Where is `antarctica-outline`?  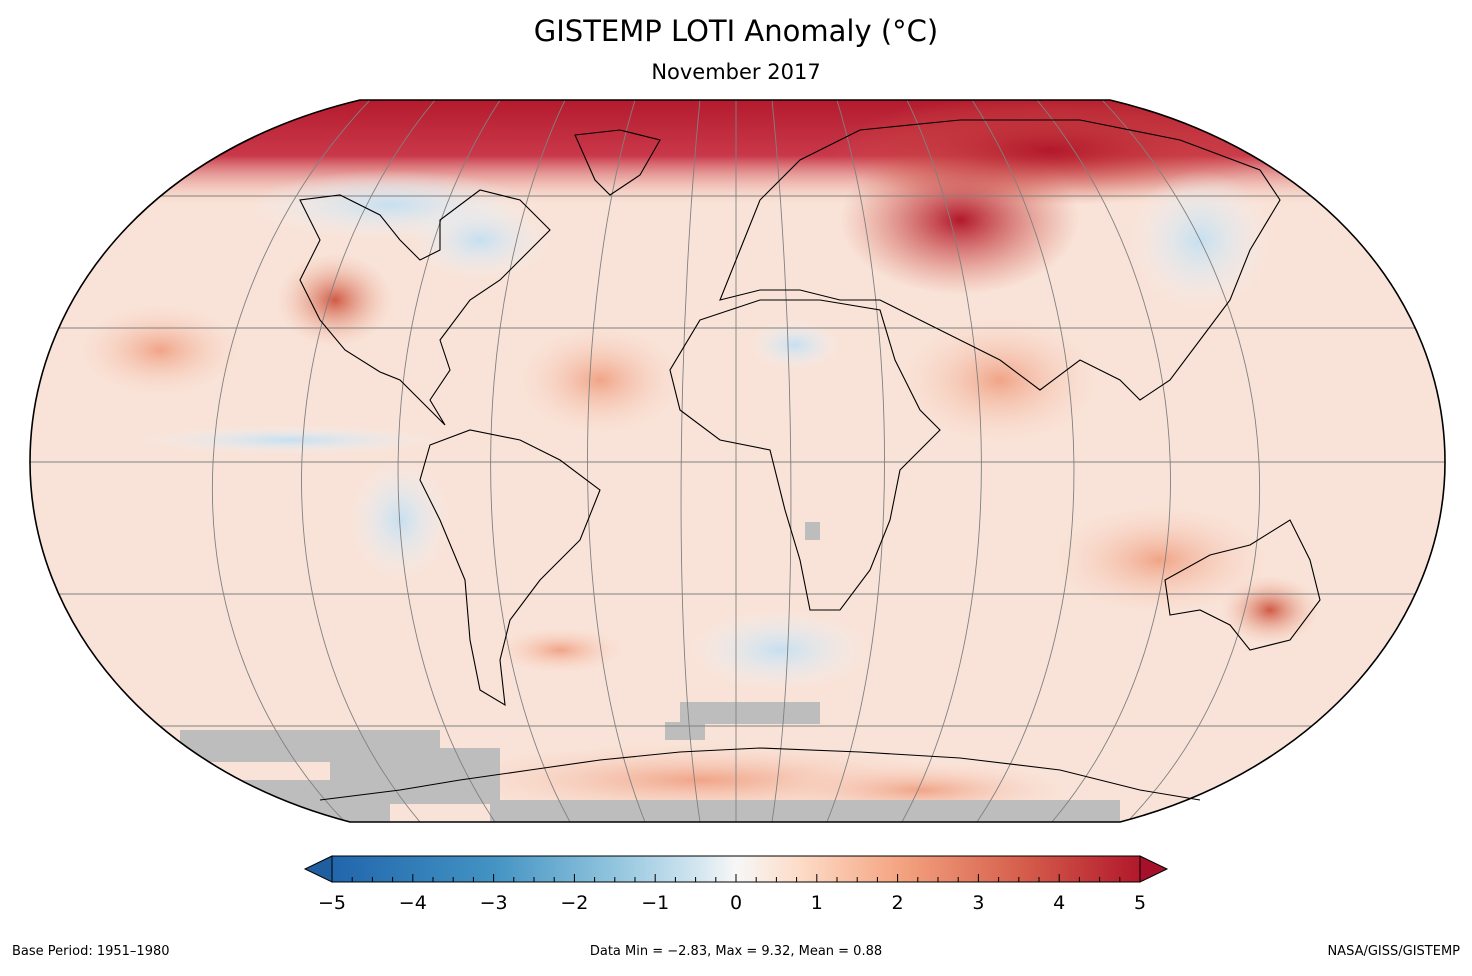 antarctica-outline is located at coordinates (760, 774).